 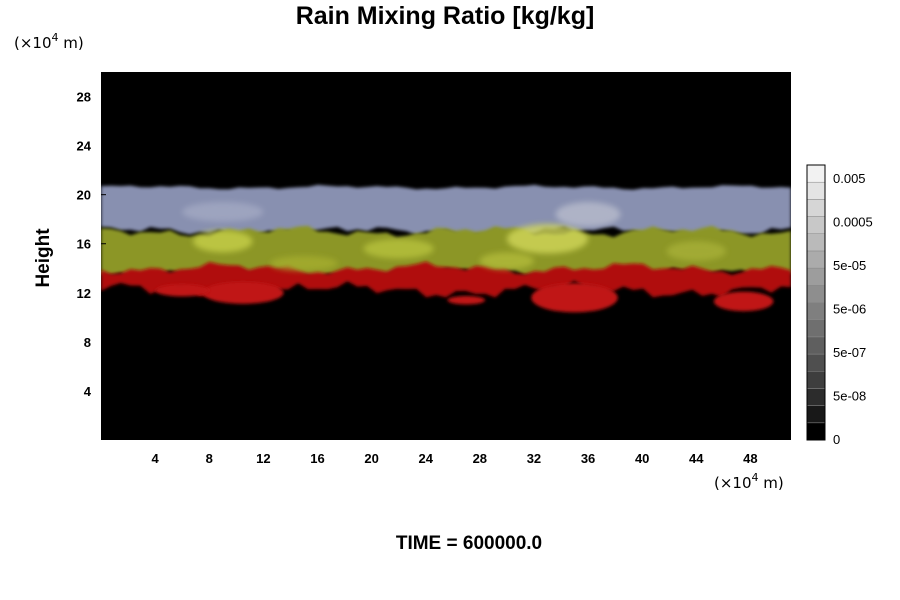 What do you see at coordinates (156, 458) in the screenshot?
I see `x-tick-label: 4` at bounding box center [156, 458].